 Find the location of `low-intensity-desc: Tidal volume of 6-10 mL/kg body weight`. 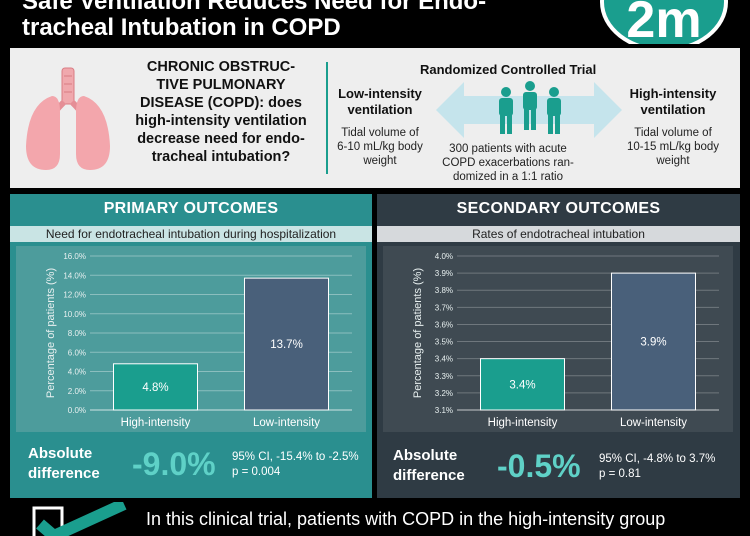

low-intensity-desc: Tidal volume of 6-10 mL/kg body weight is located at coordinates (380, 147).